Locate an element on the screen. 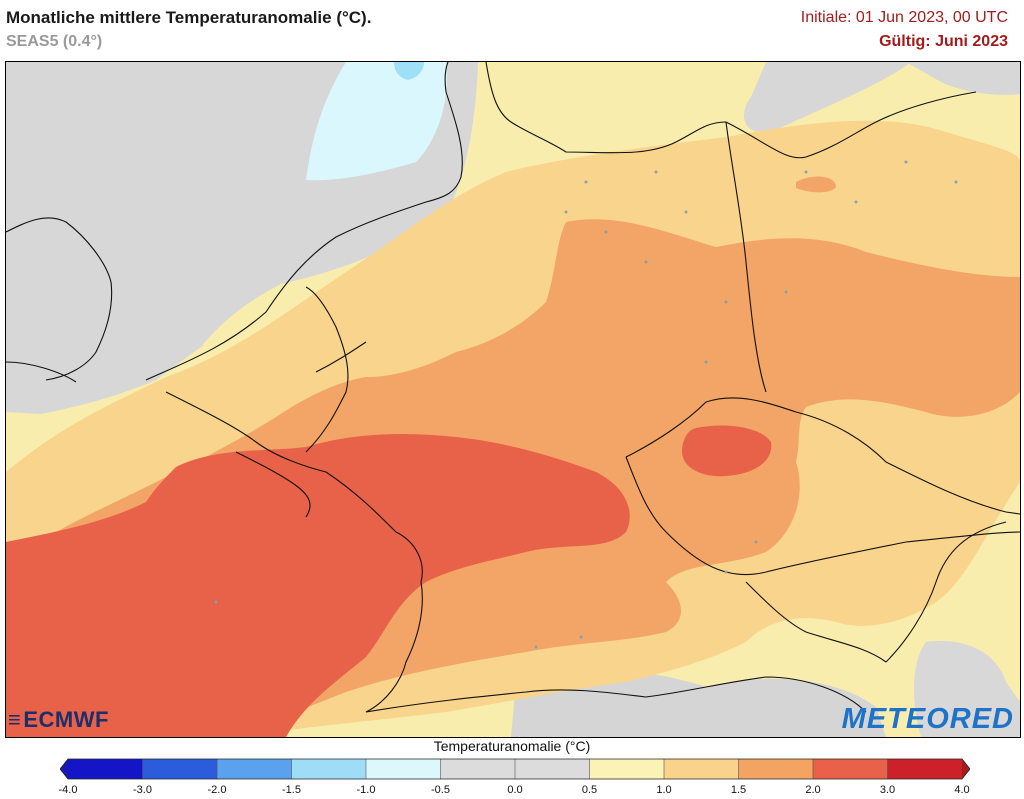 The height and width of the screenshot is (799, 1024). colorbar-tick-label: 1.5 is located at coordinates (738, 790).